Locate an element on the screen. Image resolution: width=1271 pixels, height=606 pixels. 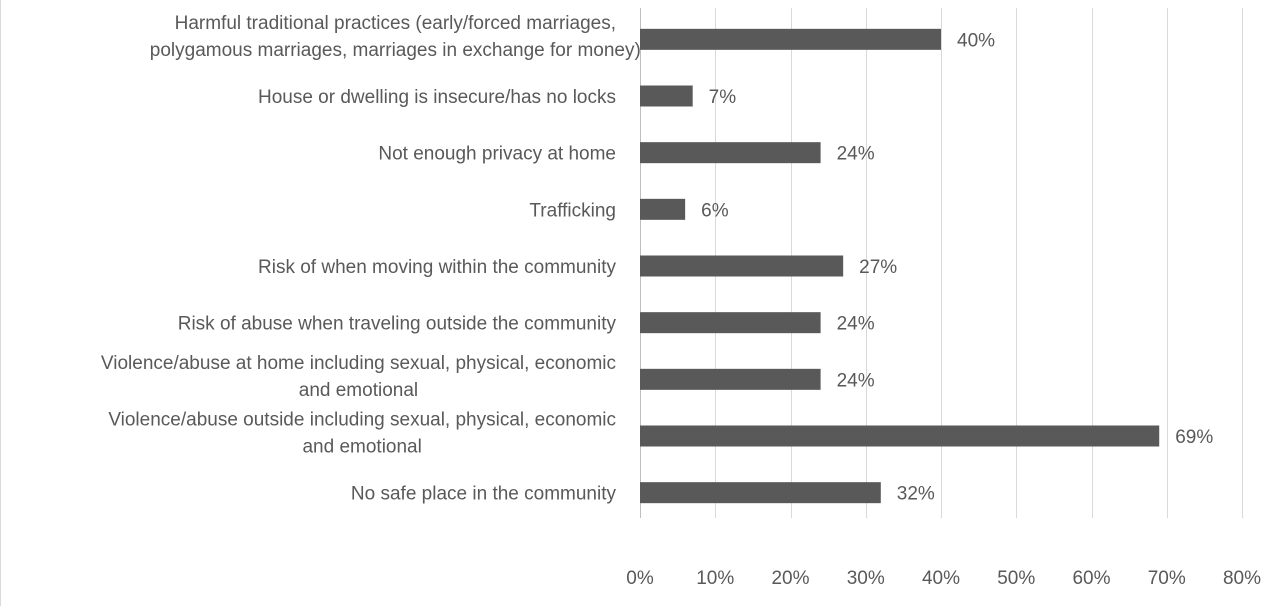
x-tick-label: 0% is located at coordinates (640, 578).